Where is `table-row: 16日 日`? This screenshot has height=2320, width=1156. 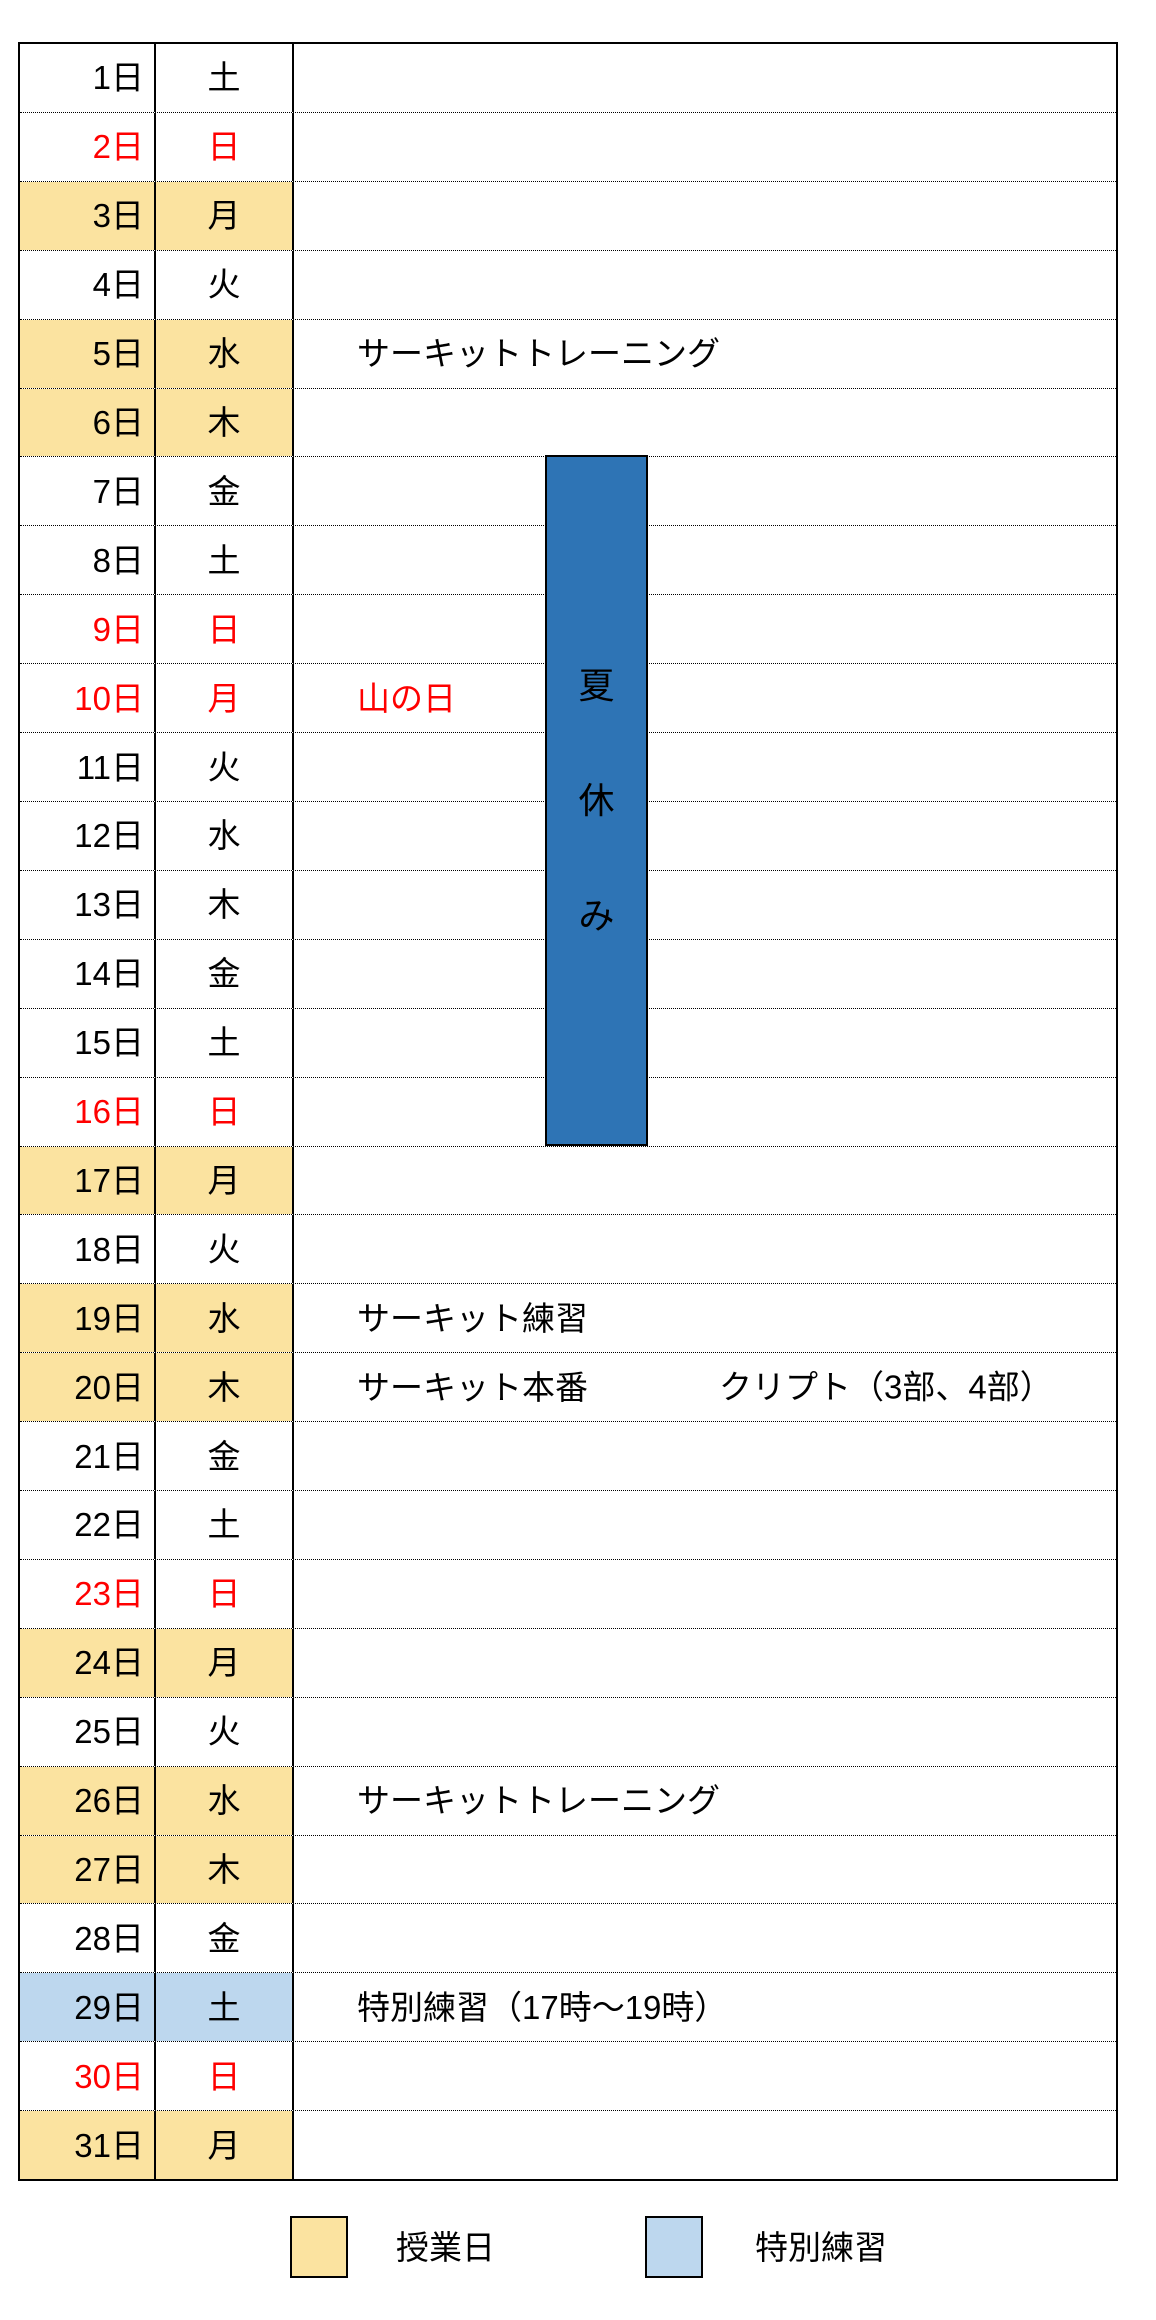 table-row: 16日 日 is located at coordinates (568, 1112).